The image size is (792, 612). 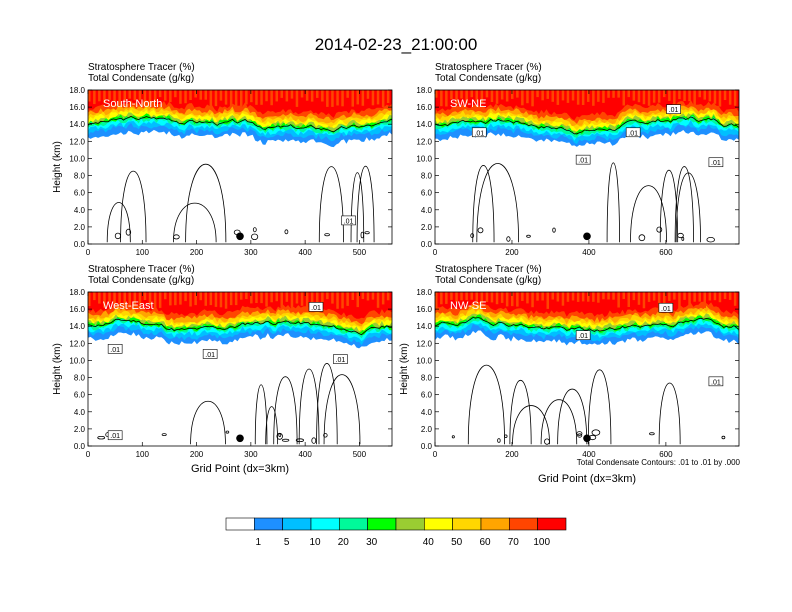 I want to click on panel-title-condensate: Total Condensate (g/kg), so click(x=141, y=78).